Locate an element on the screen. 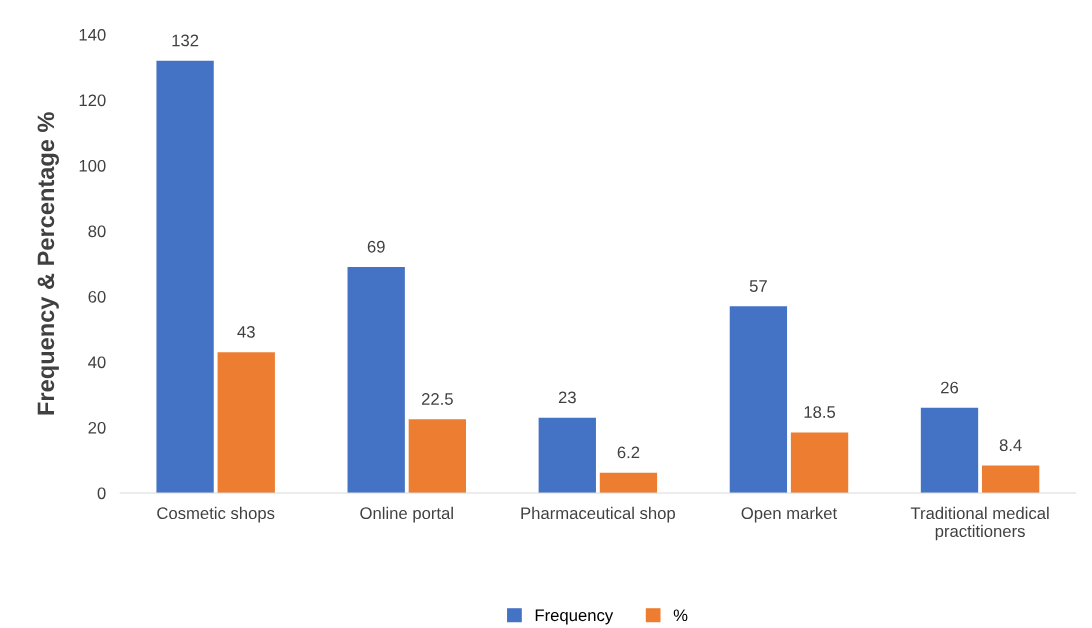  y-tick-label: 60 is located at coordinates (97, 296).